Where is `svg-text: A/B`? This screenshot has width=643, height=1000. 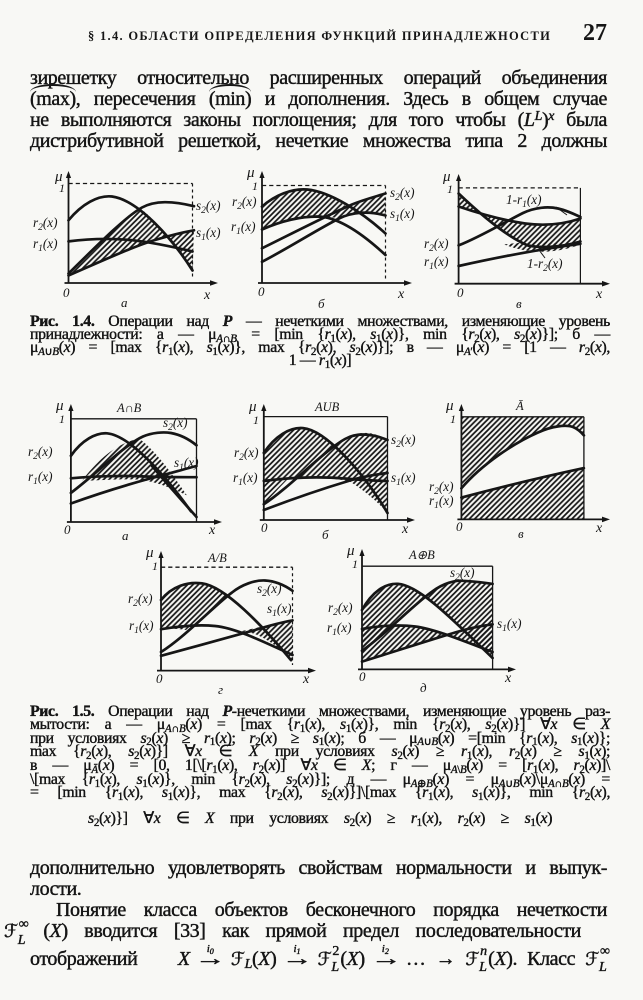
svg-text: A/B is located at coordinates (217, 558).